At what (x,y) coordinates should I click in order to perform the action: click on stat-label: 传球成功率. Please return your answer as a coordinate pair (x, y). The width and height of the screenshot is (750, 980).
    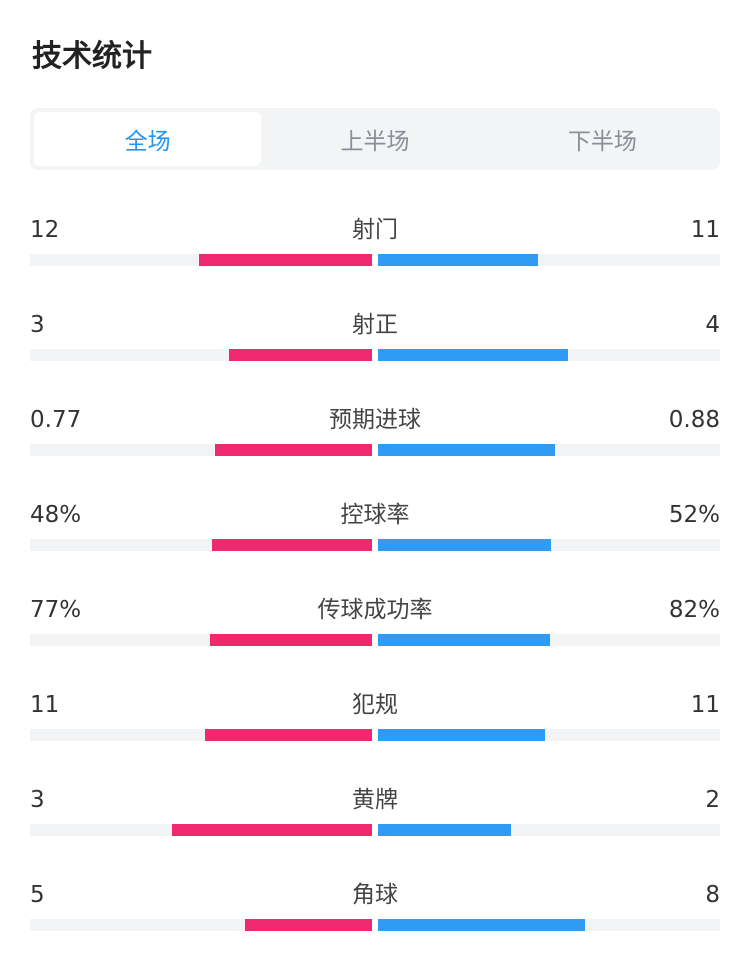
    Looking at the image, I should click on (375, 610).